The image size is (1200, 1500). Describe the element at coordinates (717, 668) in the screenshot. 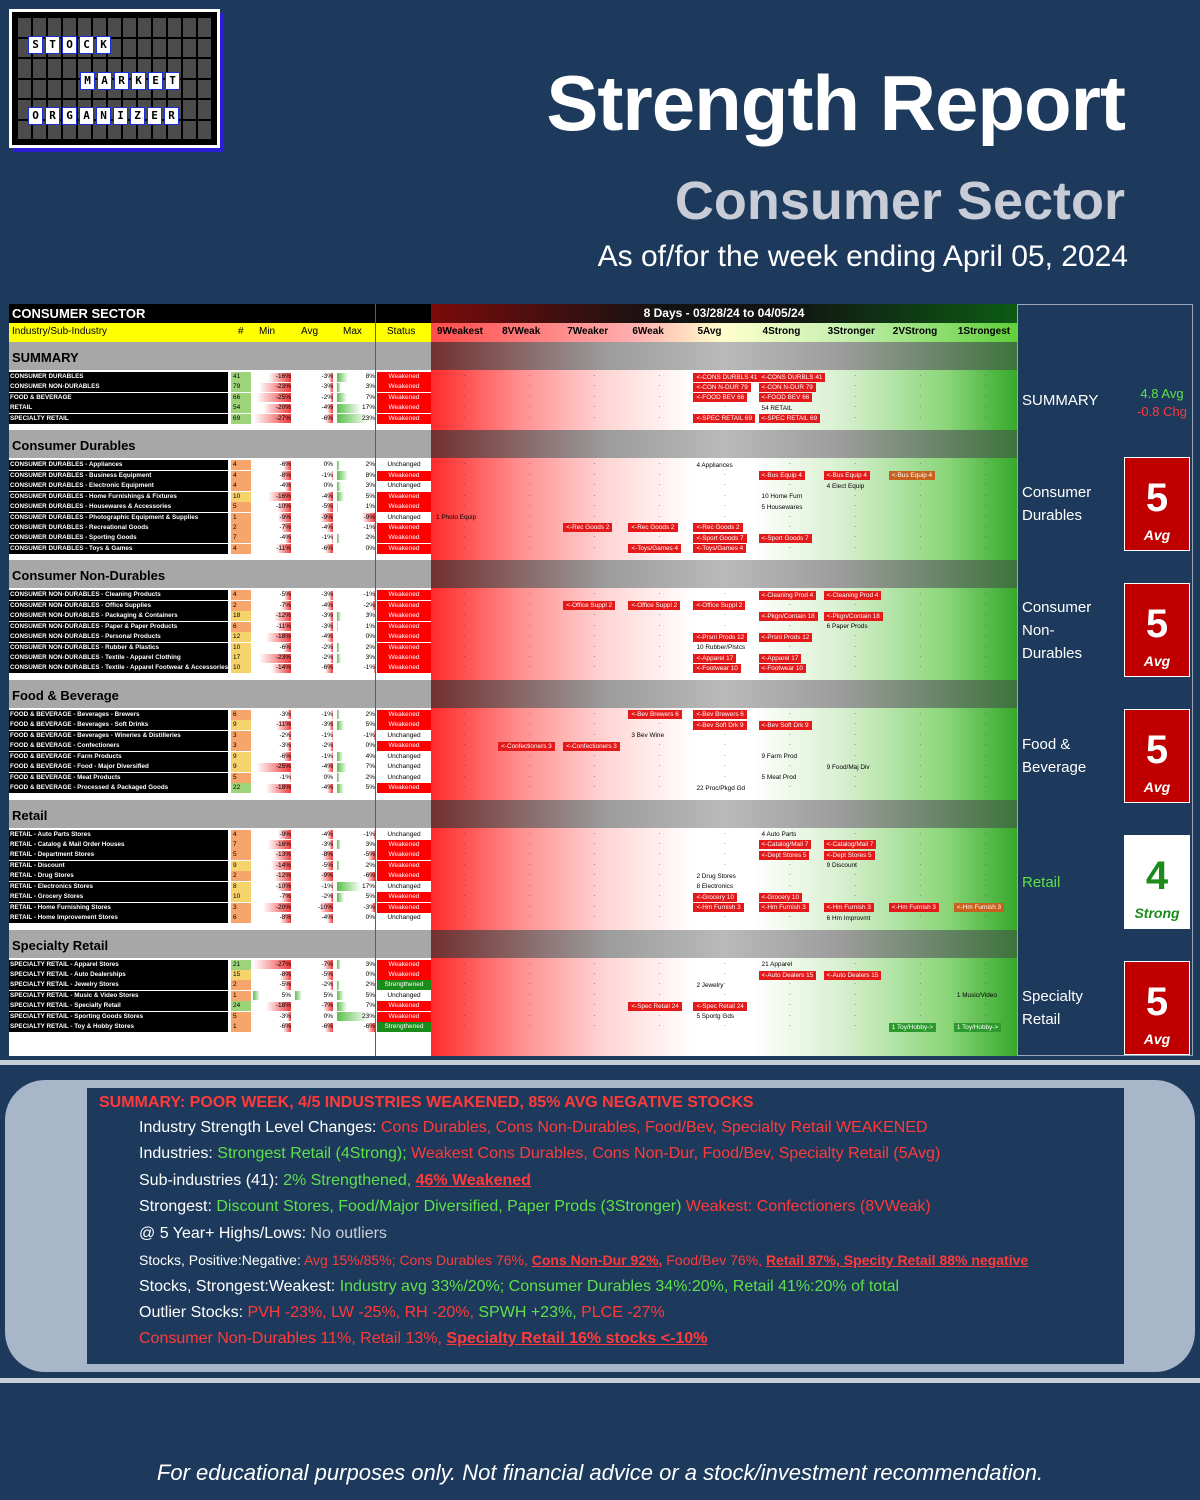

I see `strength-tag: <-Footwear 10` at that location.